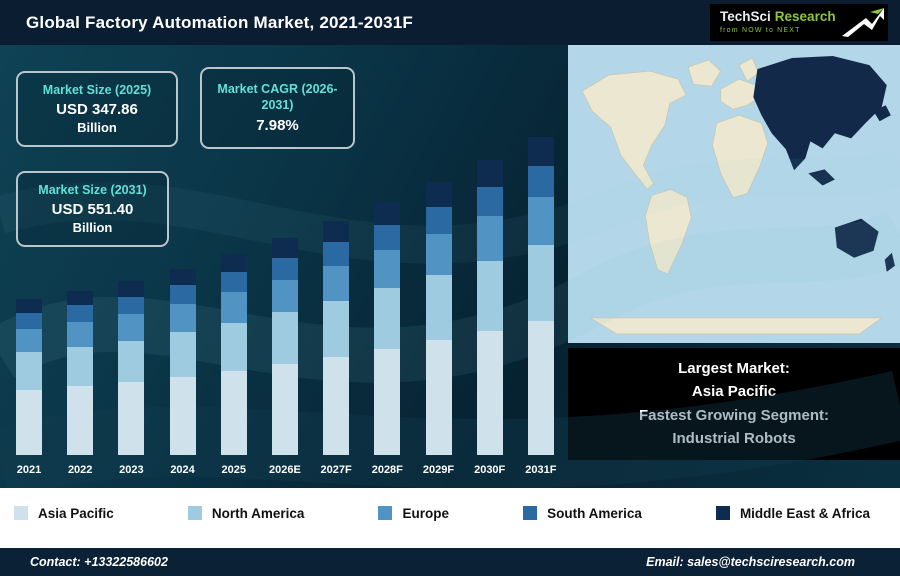 The width and height of the screenshot is (900, 576). I want to click on bar-2026E, so click(285, 346).